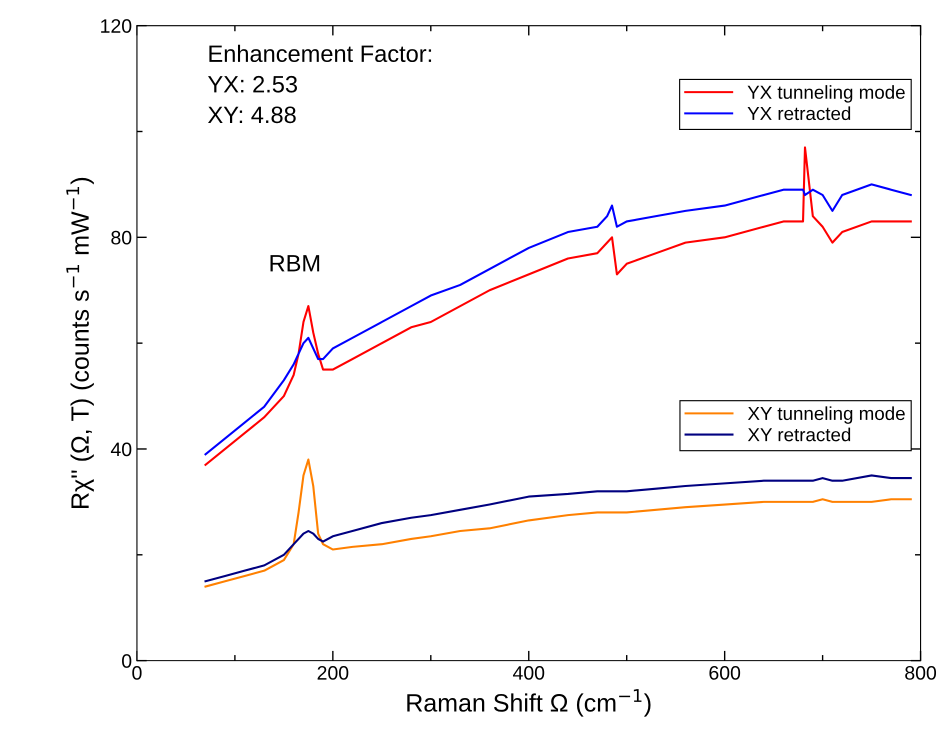 The height and width of the screenshot is (755, 951). What do you see at coordinates (826, 94) in the screenshot?
I see `legend-label: YX tunneling mode` at bounding box center [826, 94].